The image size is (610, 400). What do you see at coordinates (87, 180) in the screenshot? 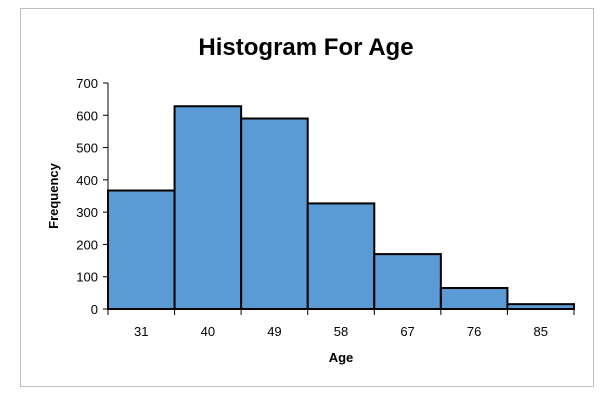
I see `y-tick-label: 400` at bounding box center [87, 180].